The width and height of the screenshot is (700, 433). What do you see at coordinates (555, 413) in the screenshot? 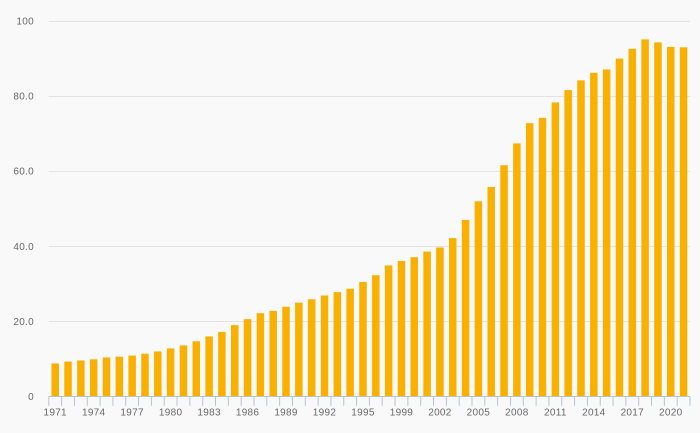
I see `svg-text: 2011` at bounding box center [555, 413].